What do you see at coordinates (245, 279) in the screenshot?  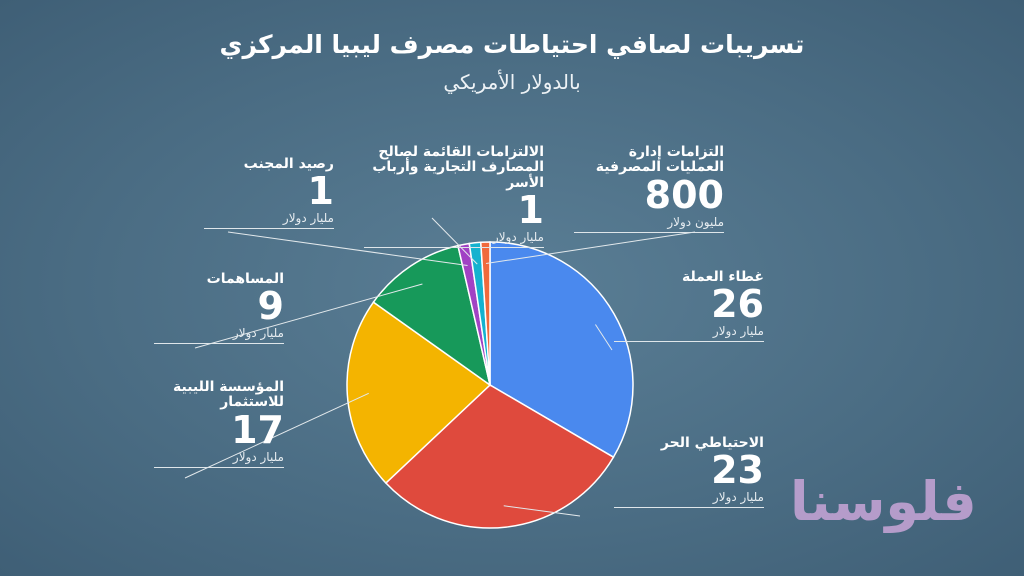 I see `category-label: المساهمات` at bounding box center [245, 279].